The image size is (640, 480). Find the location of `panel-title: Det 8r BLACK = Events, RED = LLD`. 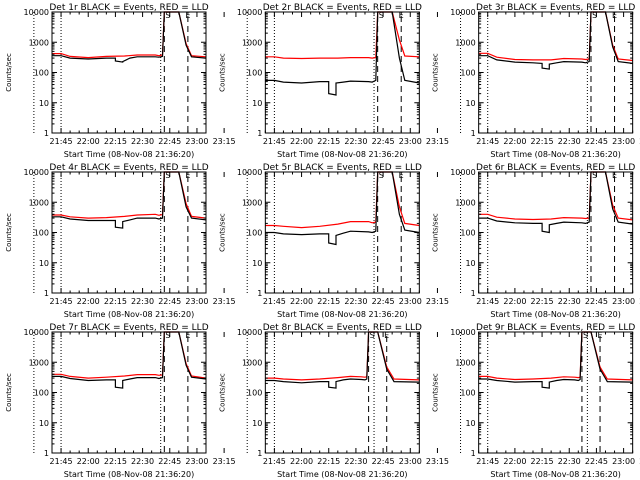

panel-title: Det 8r BLACK = Events, RED = LLD is located at coordinates (342, 328).